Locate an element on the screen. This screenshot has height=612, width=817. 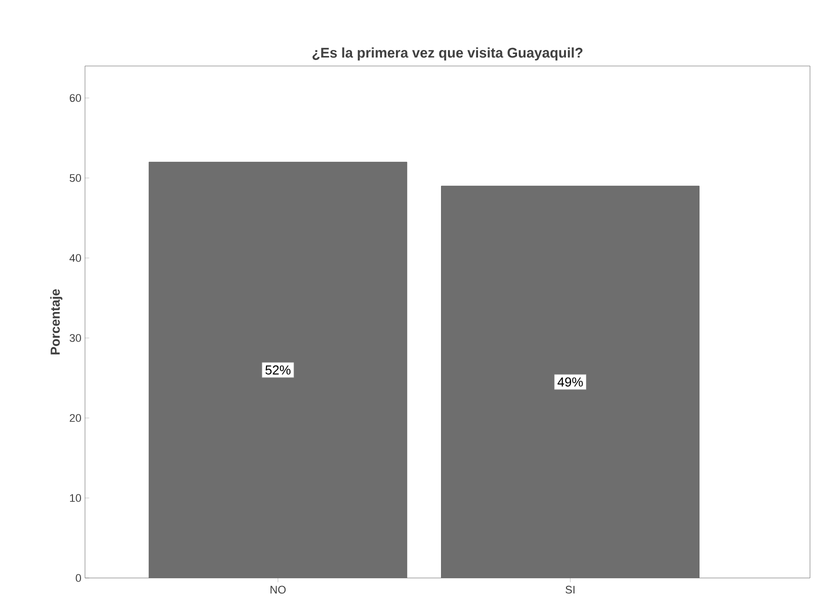
data-label: 52% is located at coordinates (277, 370).